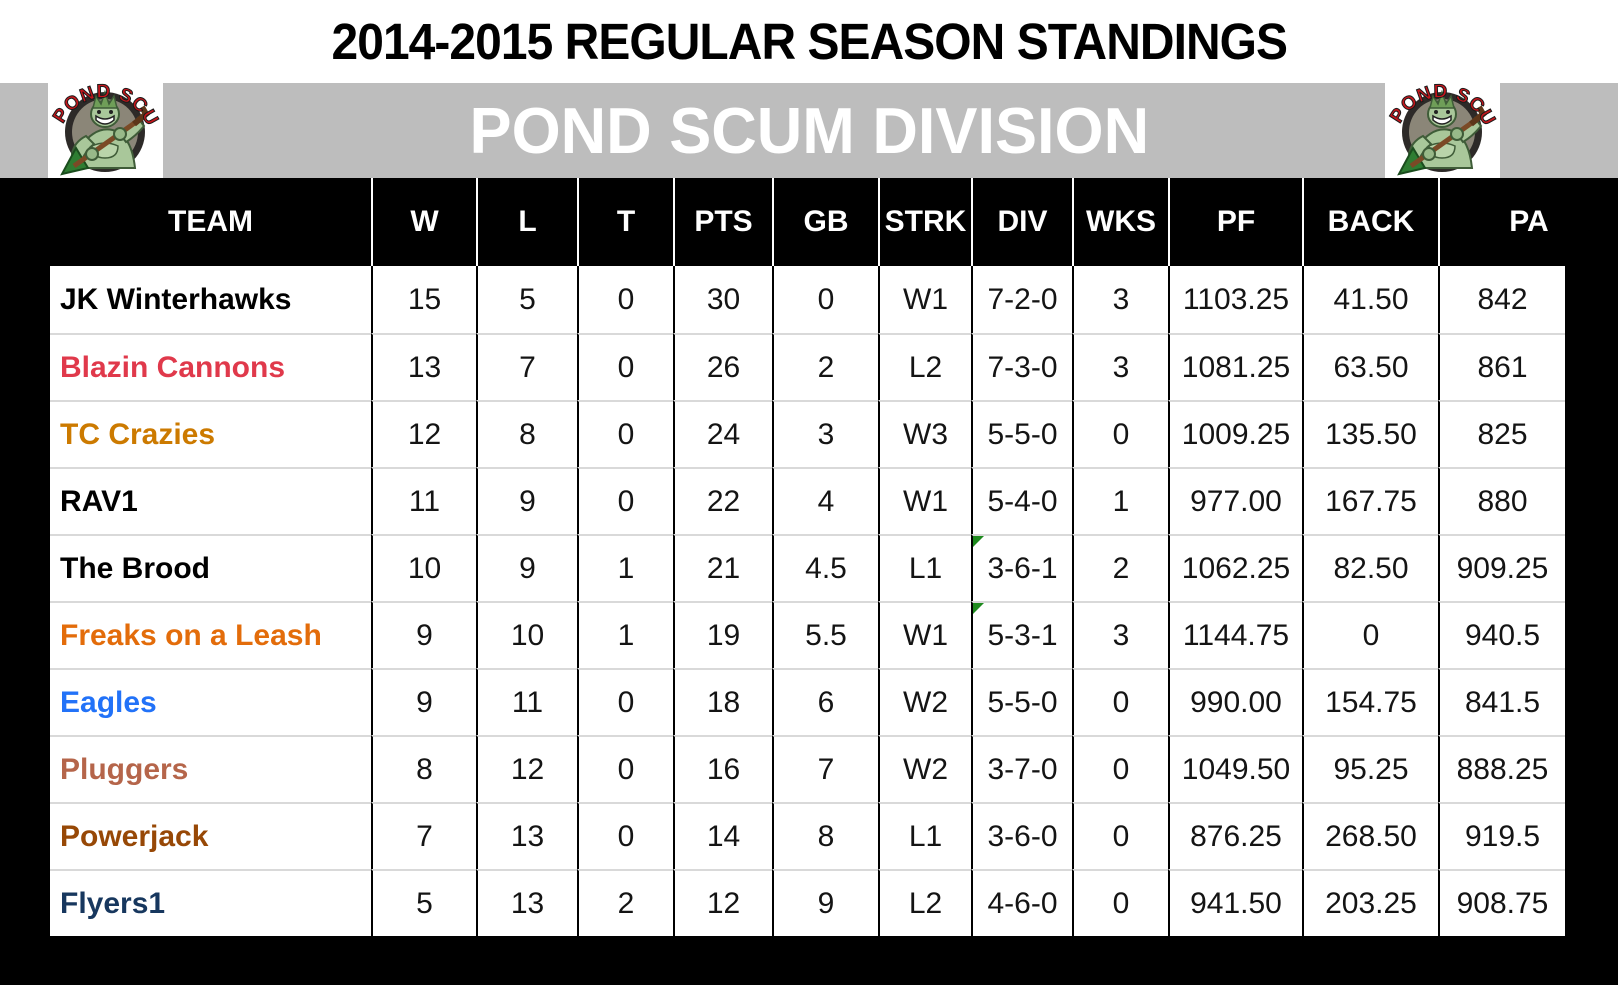 This screenshot has height=985, width=1618. Describe the element at coordinates (423, 299) in the screenshot. I see `stat-cell-w: 15` at that location.